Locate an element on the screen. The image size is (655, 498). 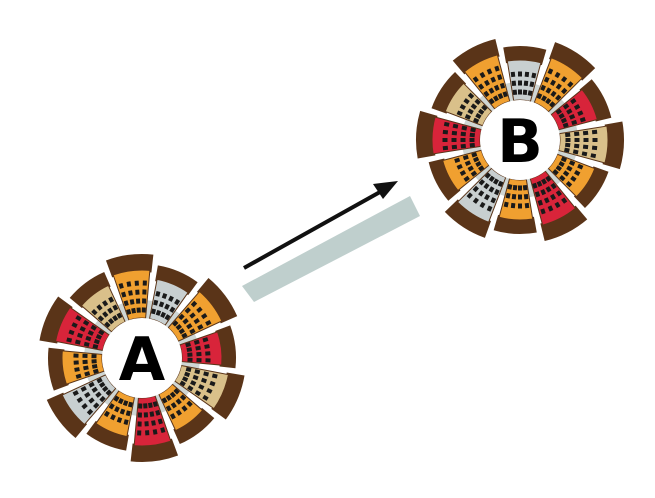
town-b-building-ring is located at coordinates (519, 140).